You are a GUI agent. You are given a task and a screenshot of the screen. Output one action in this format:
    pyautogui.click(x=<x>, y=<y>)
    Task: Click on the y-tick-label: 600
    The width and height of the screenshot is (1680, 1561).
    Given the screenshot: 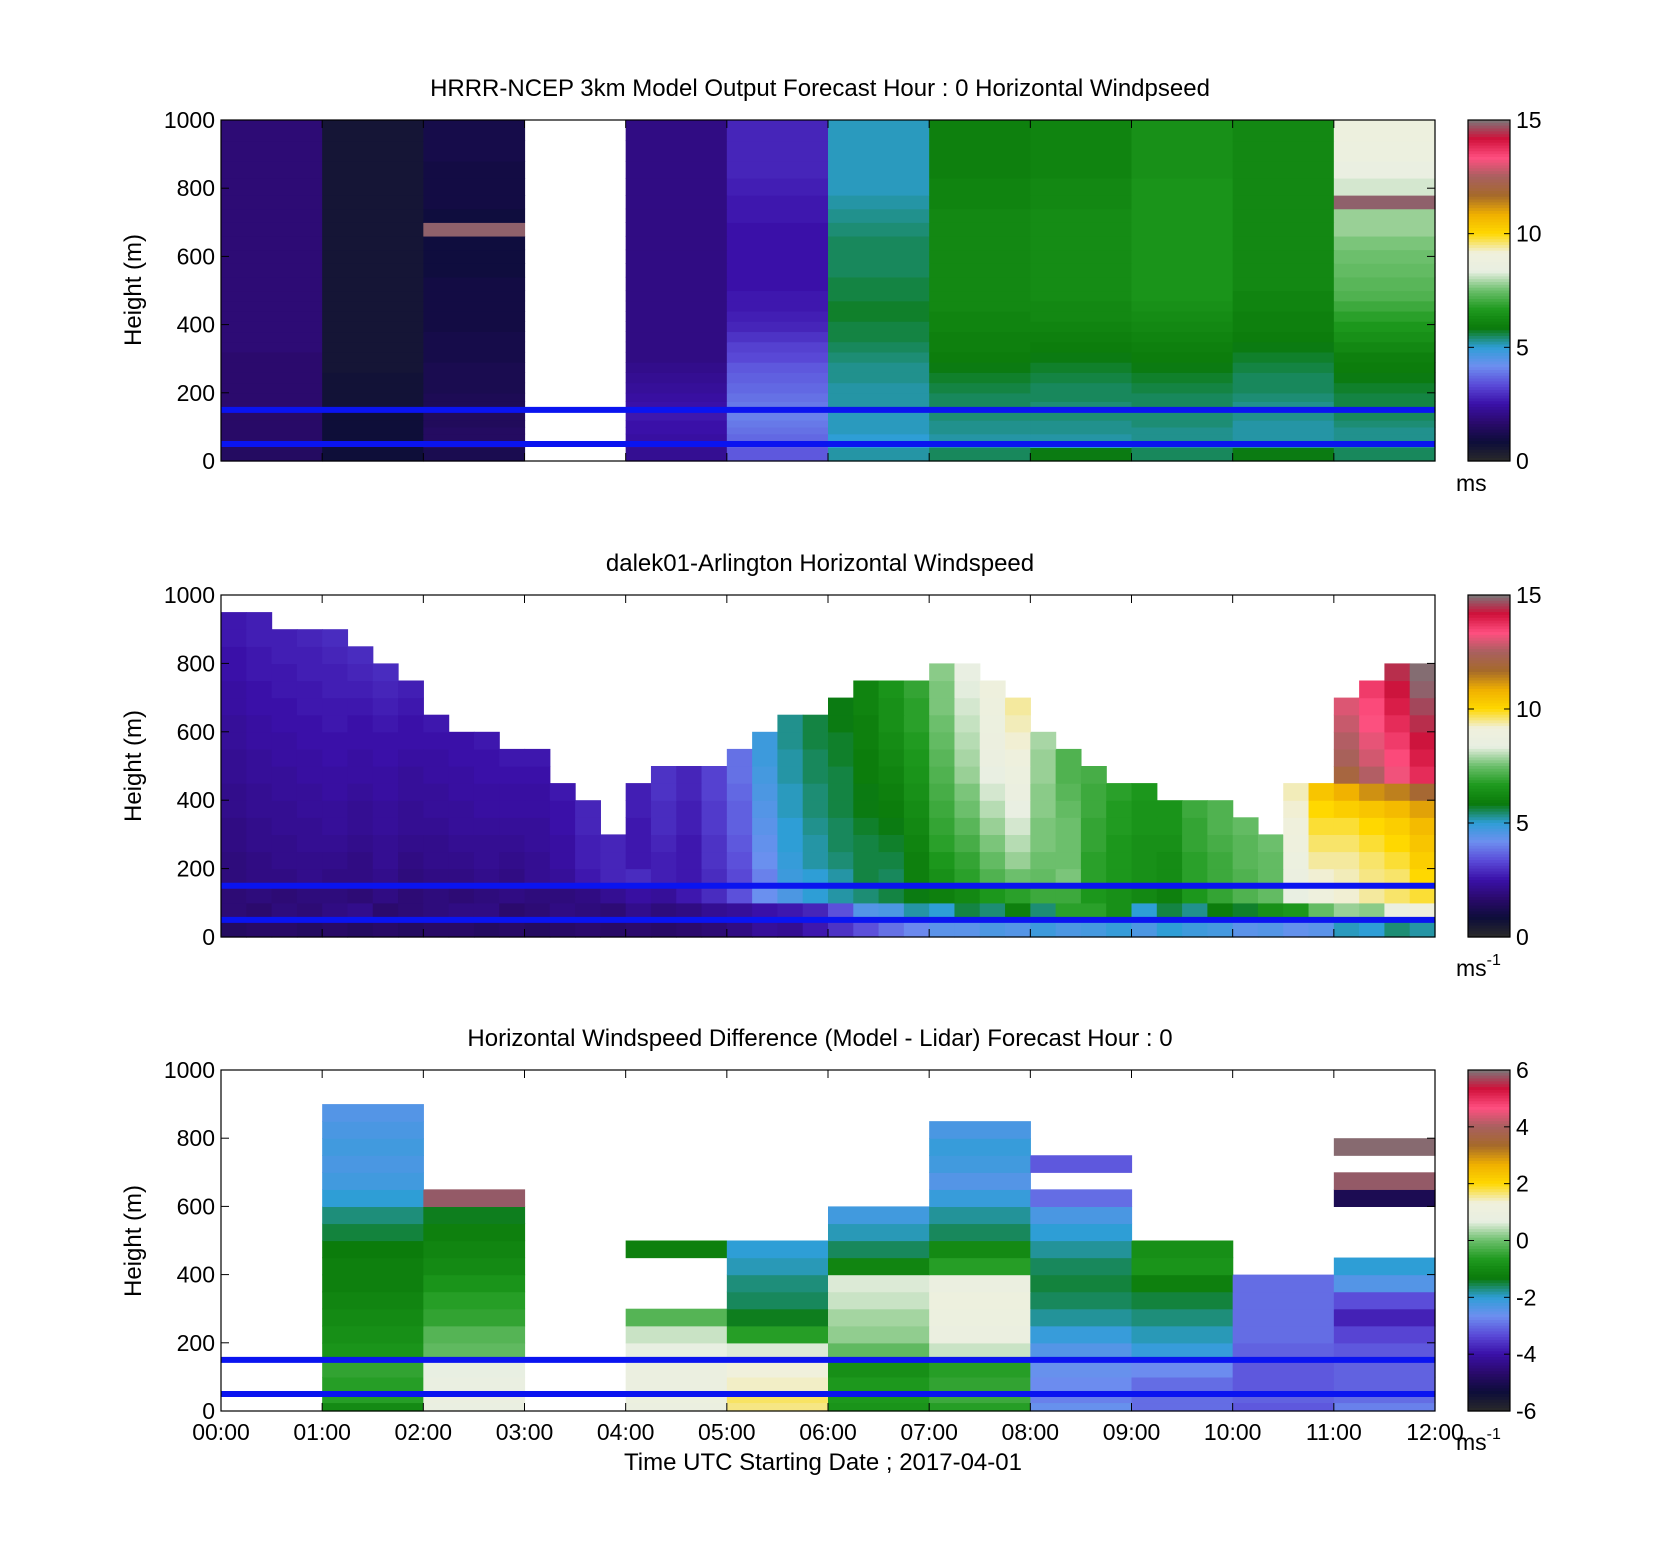 What is the action you would take?
    pyautogui.click(x=196, y=732)
    